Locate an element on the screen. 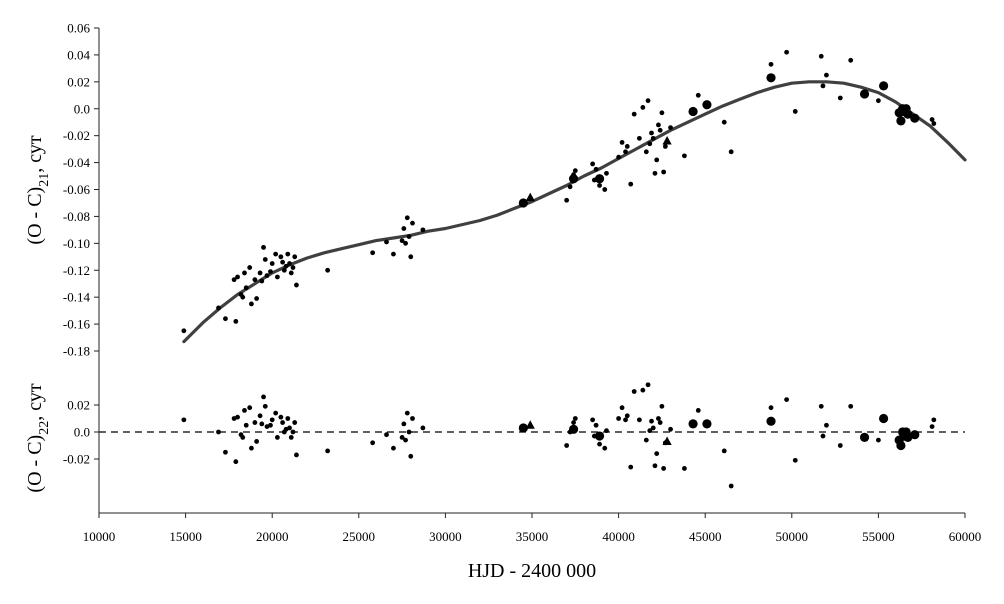  bottom-y-label-sub: 22 is located at coordinates (44, 428).